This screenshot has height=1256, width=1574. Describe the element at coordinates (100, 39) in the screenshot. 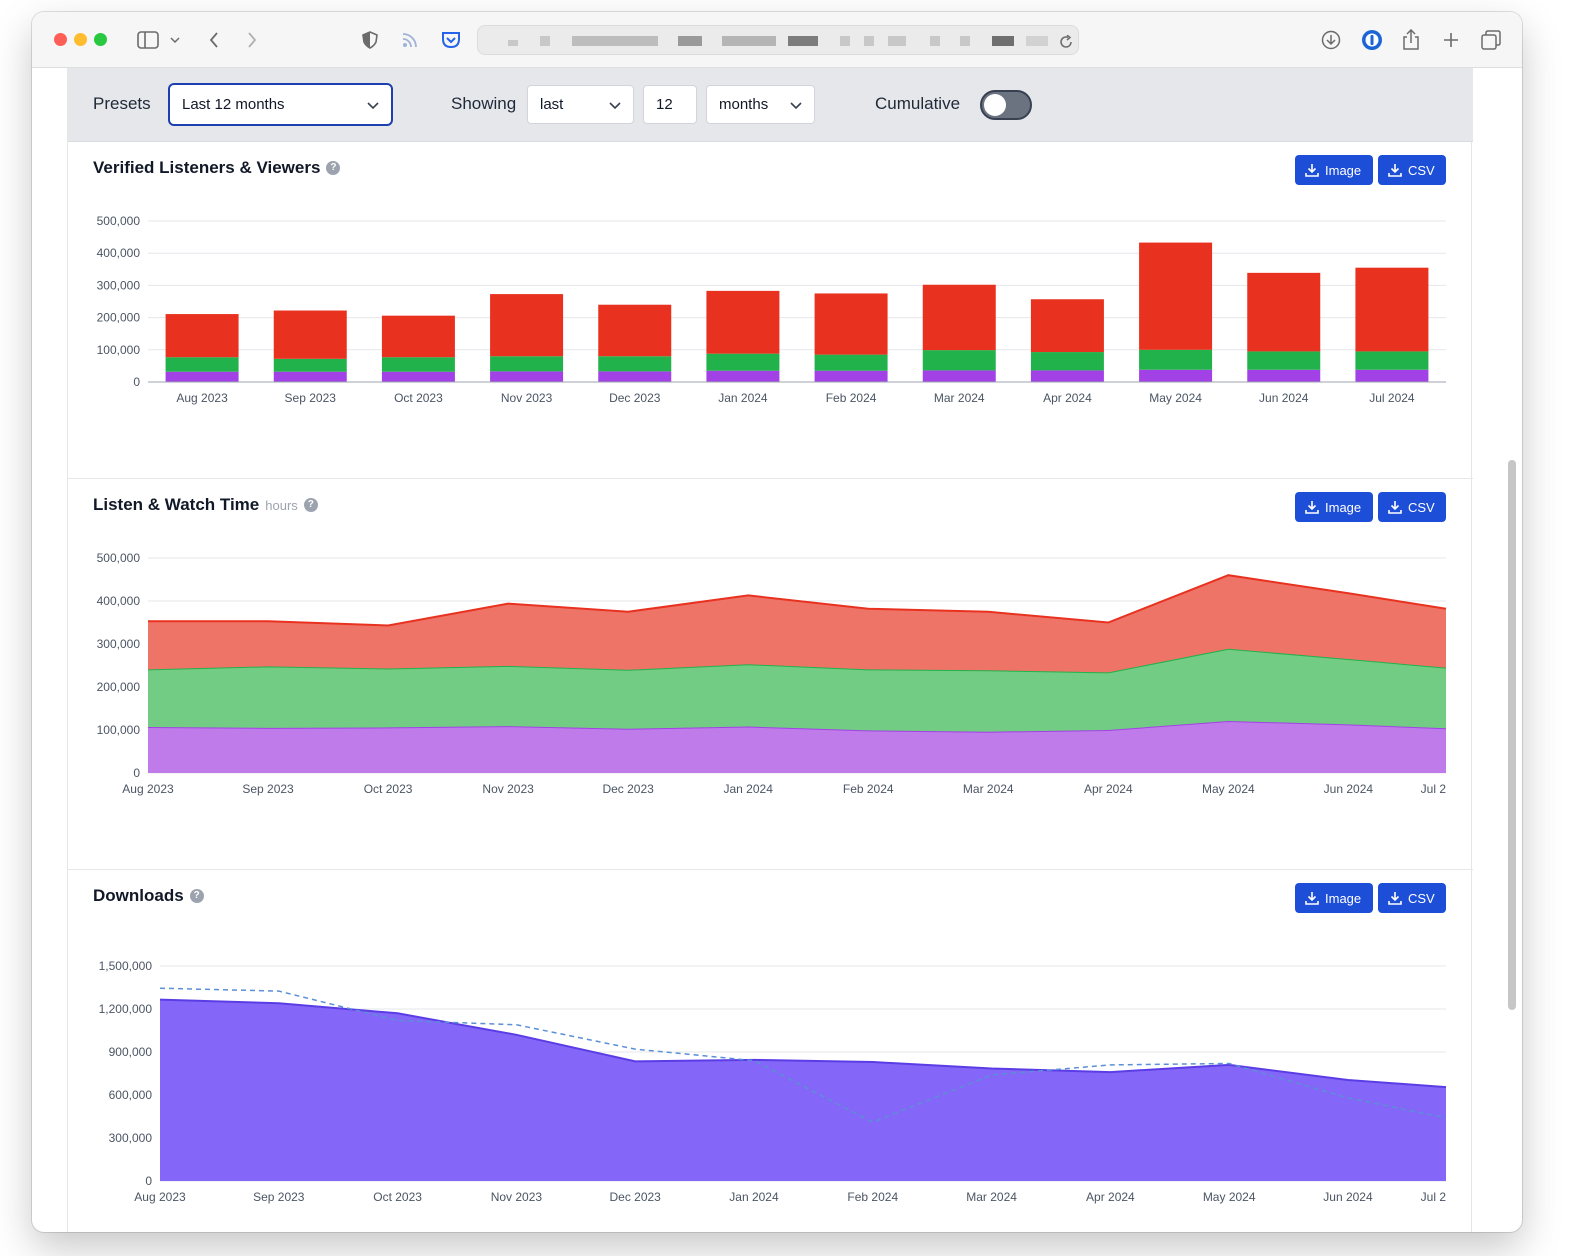

I see `zoom-window-button` at that location.